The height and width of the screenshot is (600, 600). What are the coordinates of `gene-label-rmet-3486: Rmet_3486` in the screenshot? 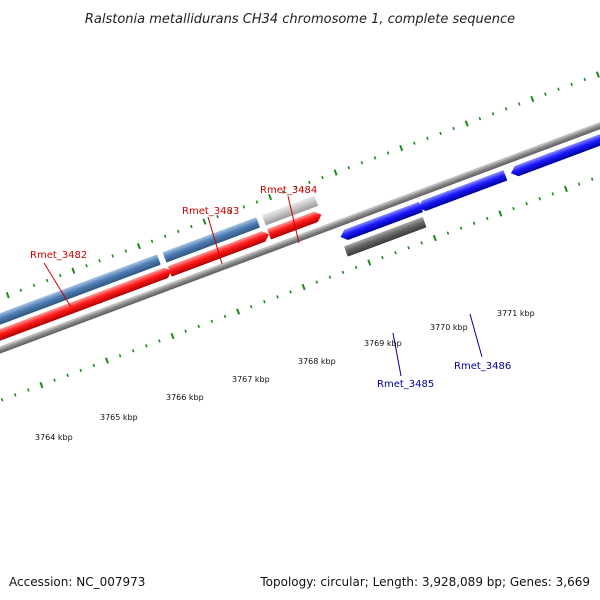 It's located at (482, 366).